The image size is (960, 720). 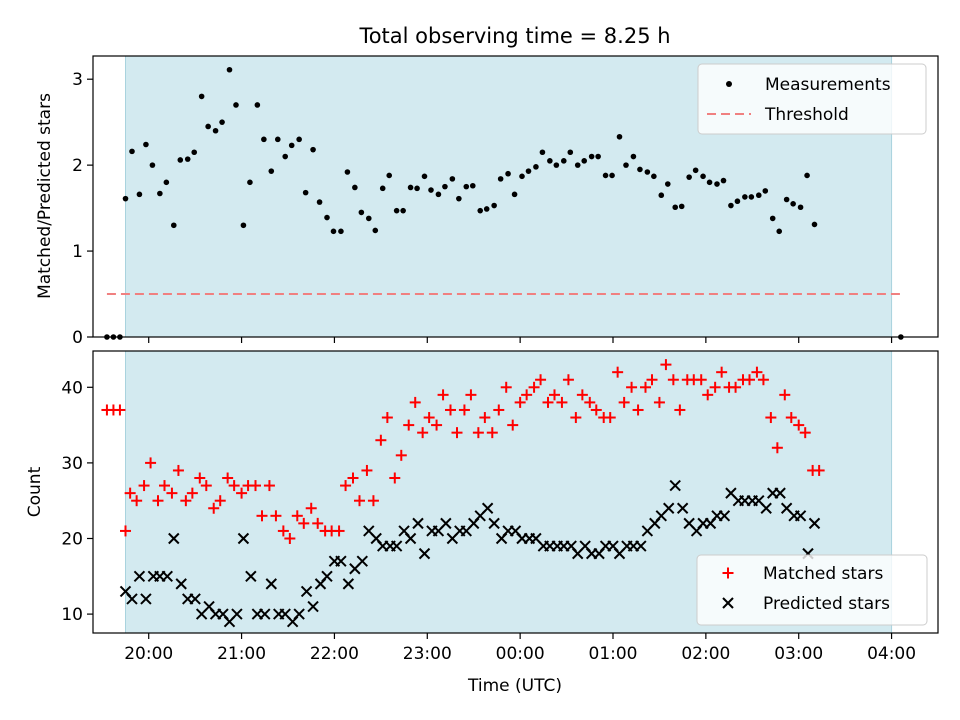 What do you see at coordinates (812, 99) in the screenshot?
I see `top-legend: Measurements Threshold` at bounding box center [812, 99].